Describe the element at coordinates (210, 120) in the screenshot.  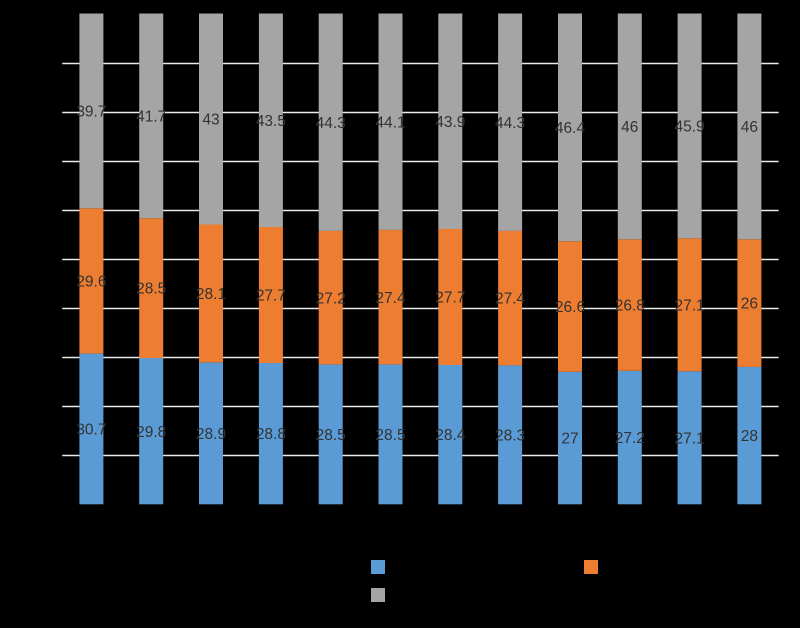
I see `svg-text: 43` at that location.